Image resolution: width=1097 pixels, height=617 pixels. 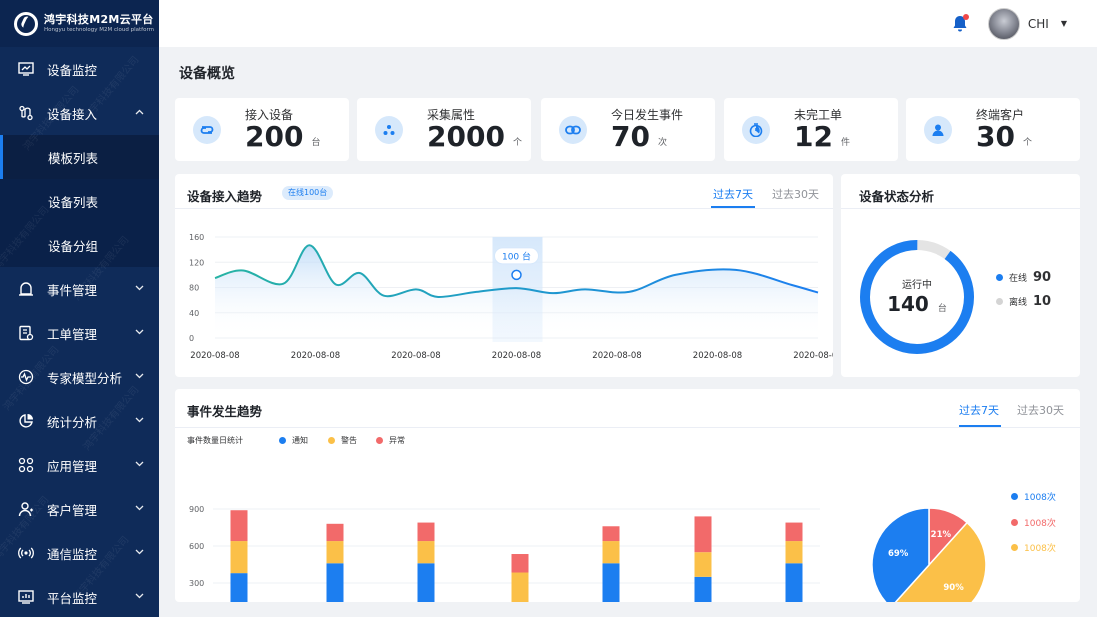 What do you see at coordinates (269, 114) in the screenshot?
I see `stat-label: 接入设备` at bounding box center [269, 114].